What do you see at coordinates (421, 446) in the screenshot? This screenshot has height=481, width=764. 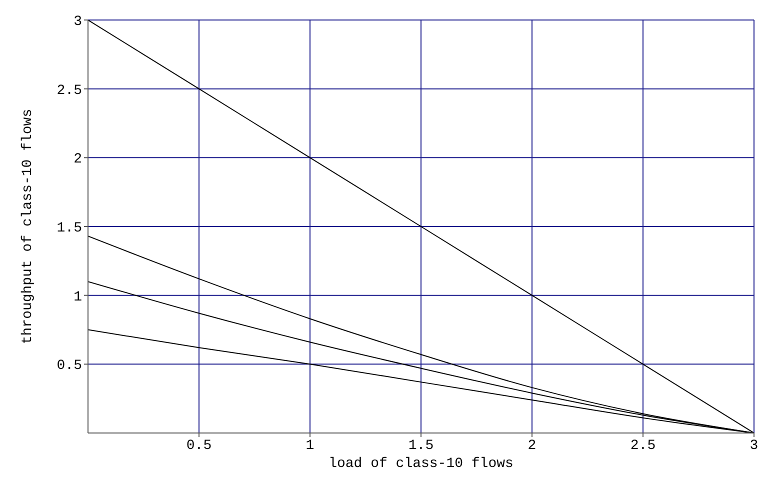 I see `x-tick-label: 1.5` at bounding box center [421, 446].